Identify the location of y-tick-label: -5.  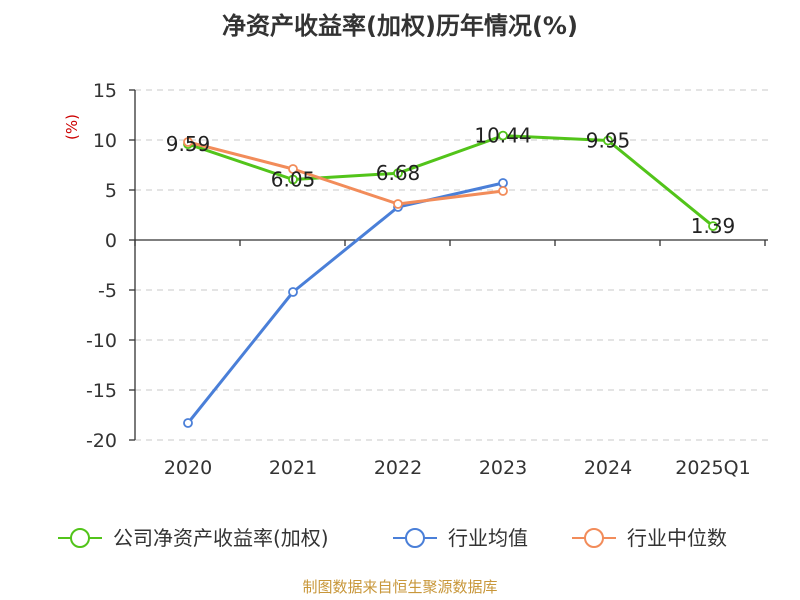
(107, 291).